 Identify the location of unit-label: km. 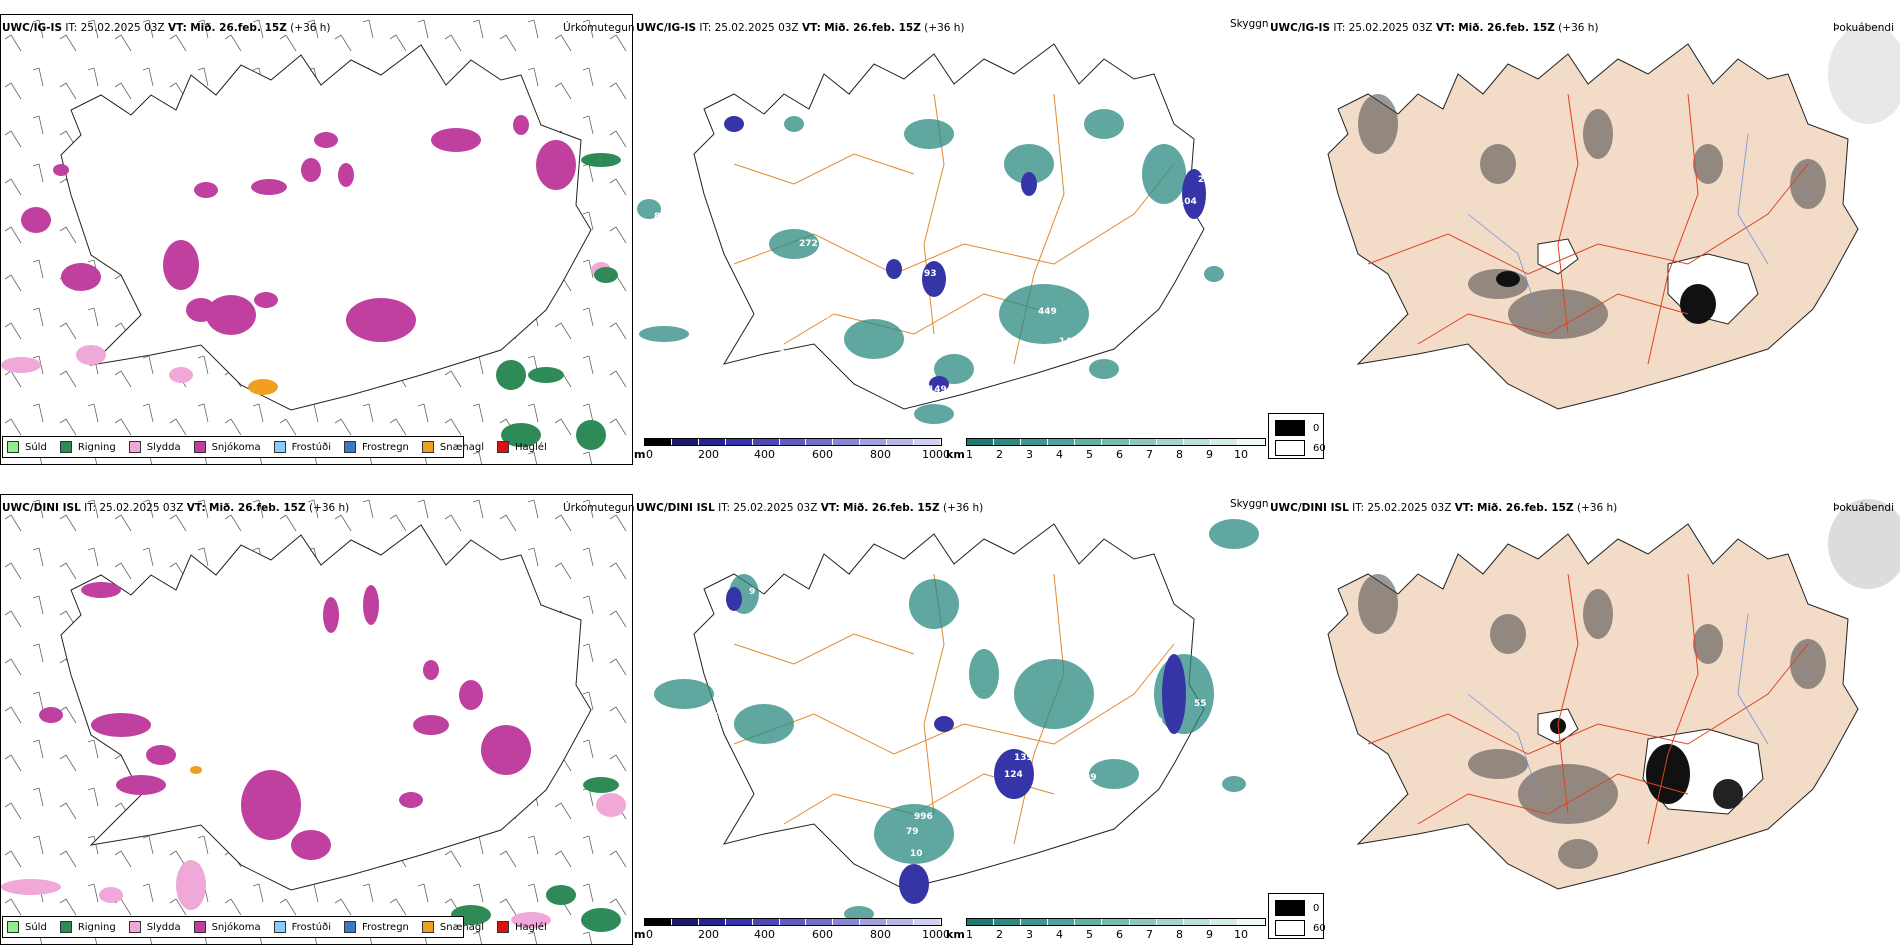
(955, 454).